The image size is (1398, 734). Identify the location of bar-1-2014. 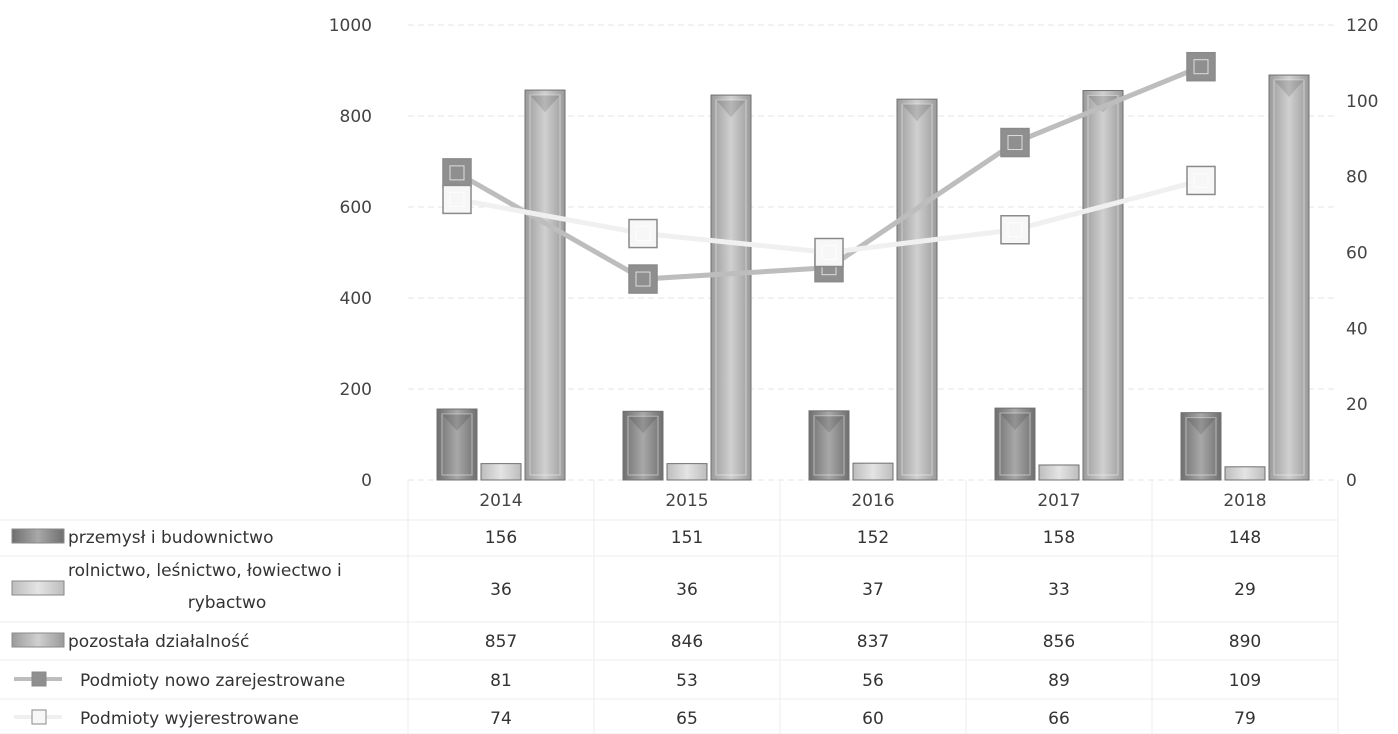
(501, 472).